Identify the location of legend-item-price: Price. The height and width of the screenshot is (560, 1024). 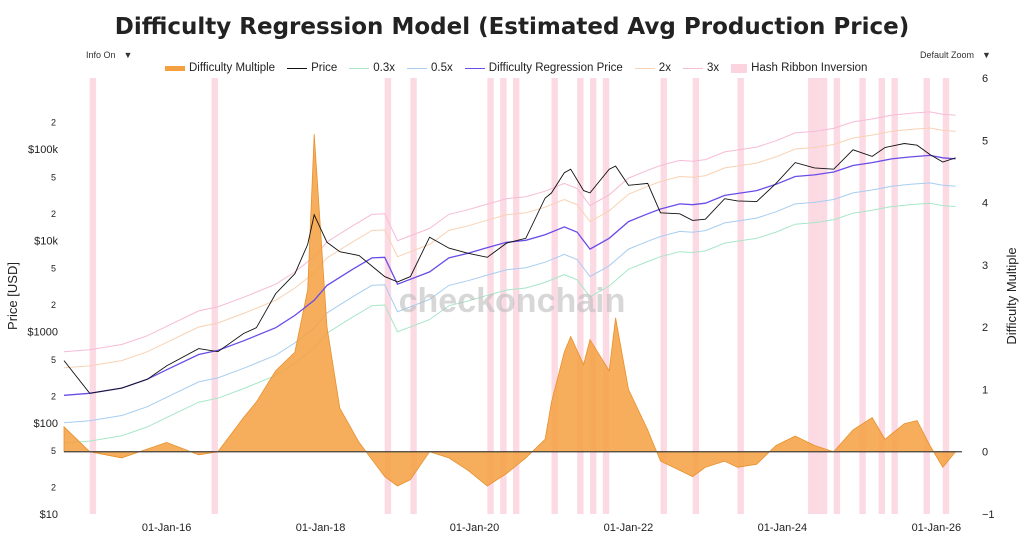
(312, 68).